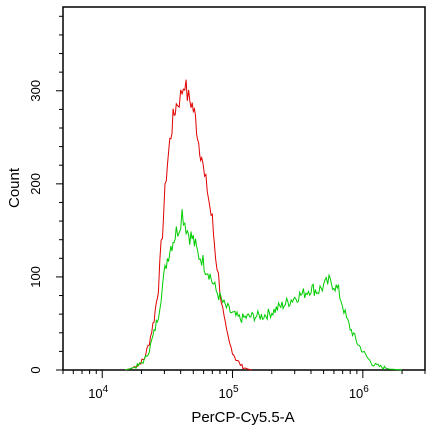  What do you see at coordinates (35, 277) in the screenshot?
I see `y-tick-label: 100` at bounding box center [35, 277].